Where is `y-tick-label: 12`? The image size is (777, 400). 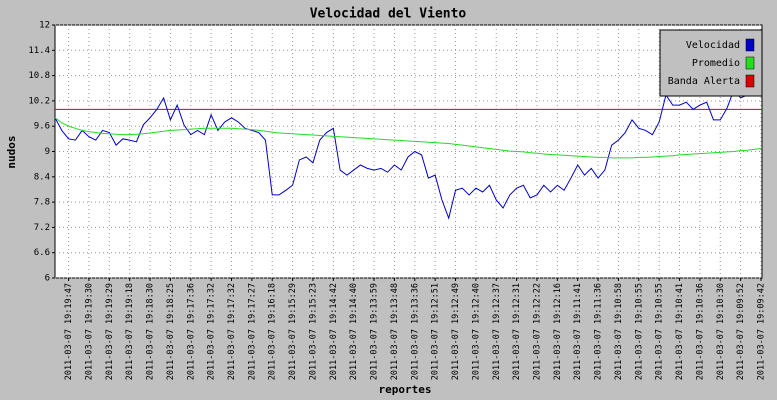 y-tick-label: 12 is located at coordinates (44, 26).